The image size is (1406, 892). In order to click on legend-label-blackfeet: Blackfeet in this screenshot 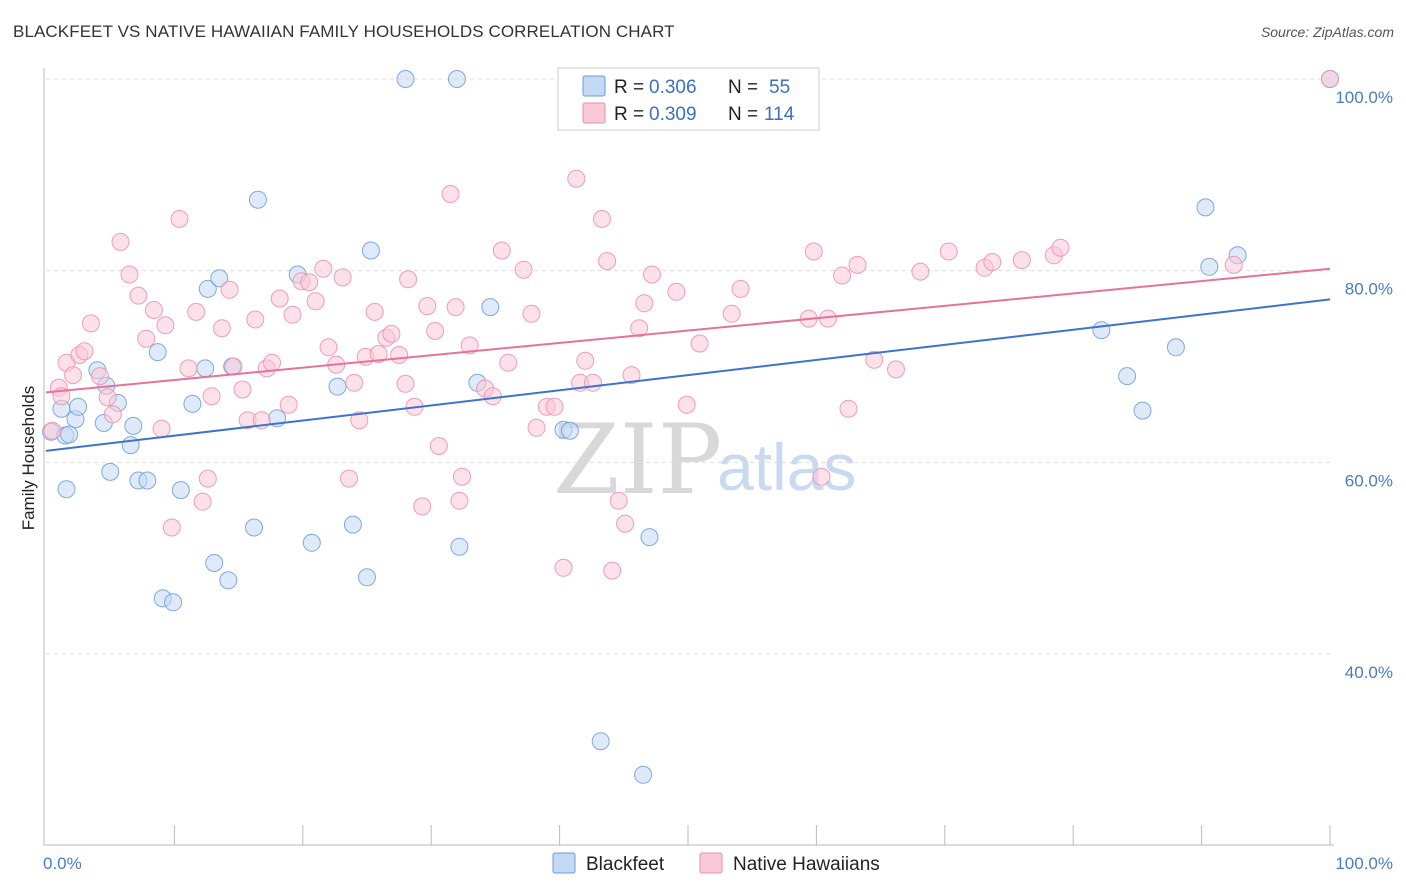, I will do `click(625, 864)`.